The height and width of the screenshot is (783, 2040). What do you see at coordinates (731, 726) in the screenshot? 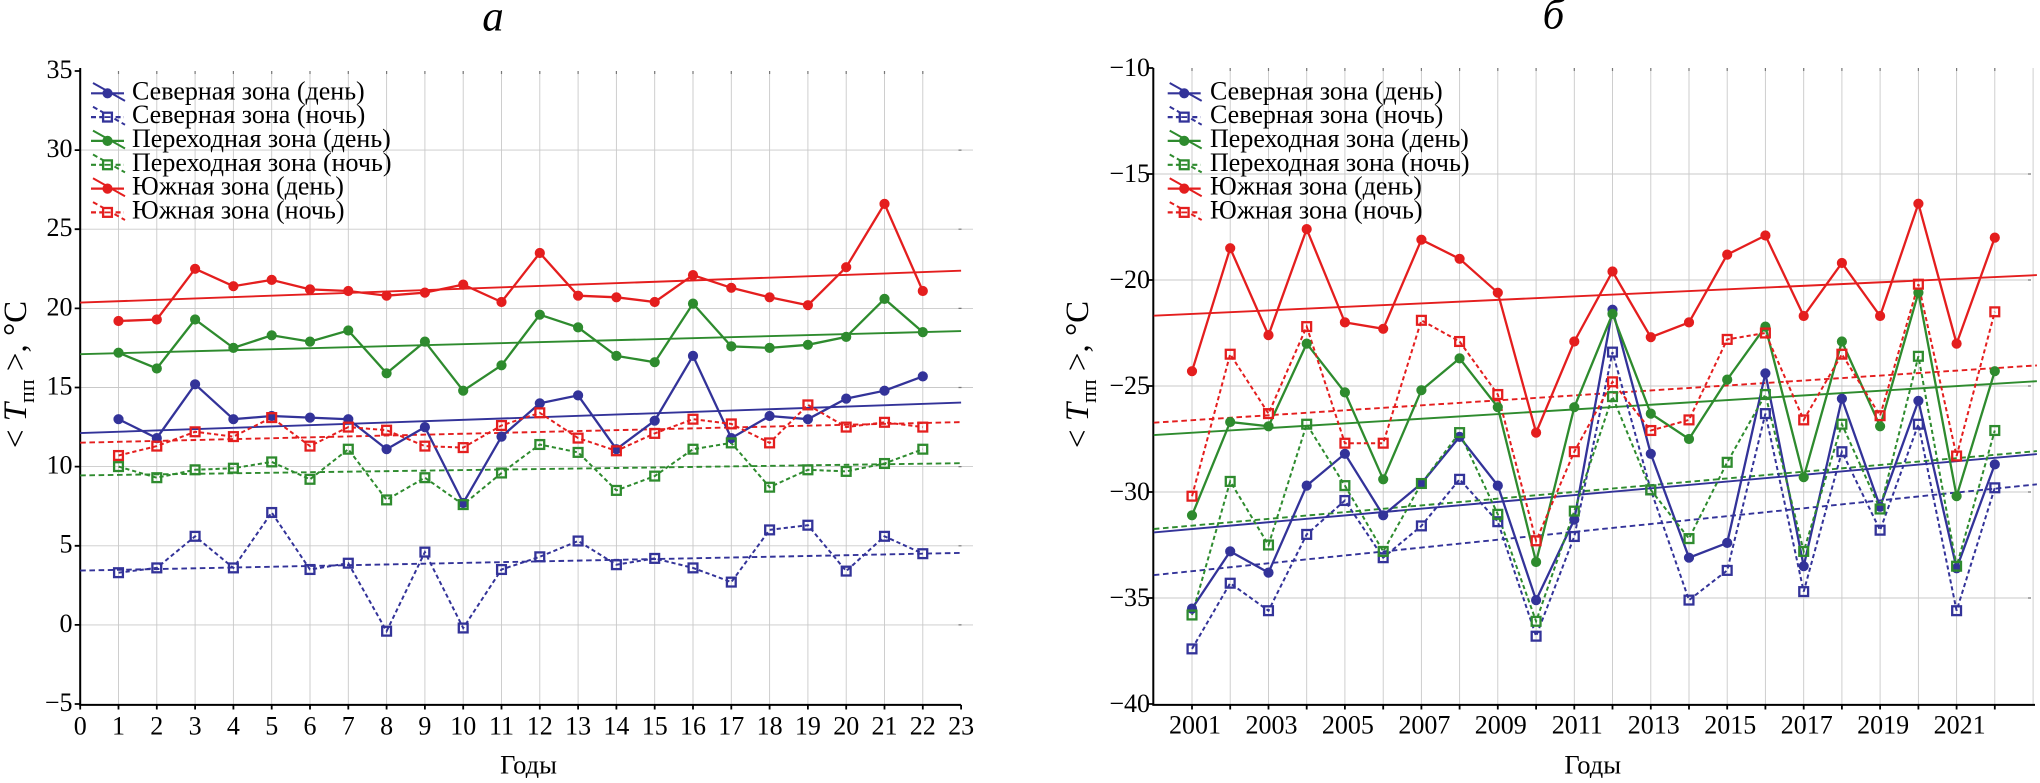
I see `svg-text: 17` at bounding box center [731, 726].